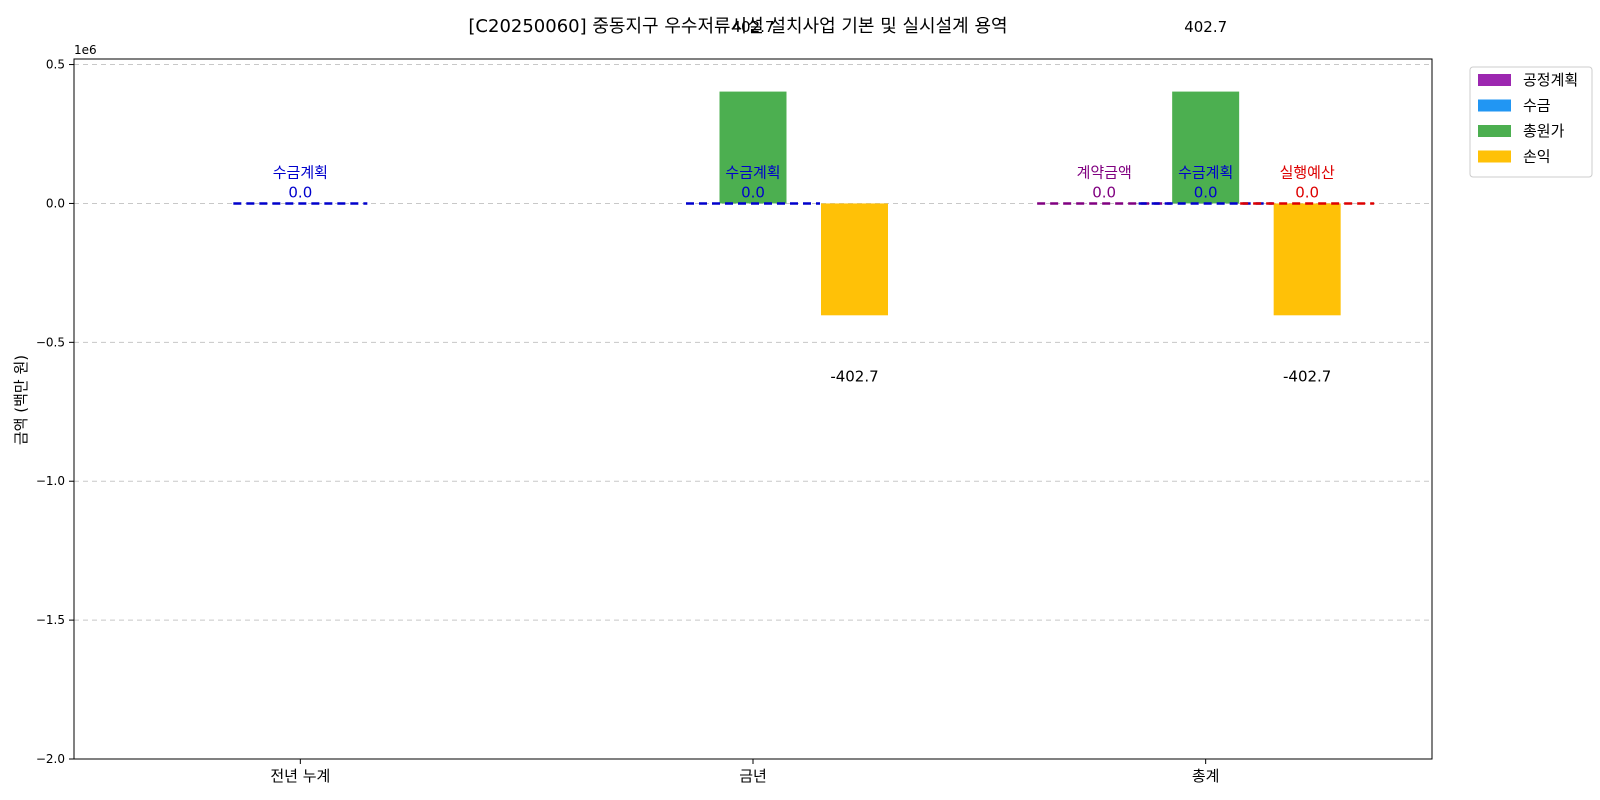  Describe the element at coordinates (50, 481) in the screenshot. I see `y-tick-label: −1.0` at that location.